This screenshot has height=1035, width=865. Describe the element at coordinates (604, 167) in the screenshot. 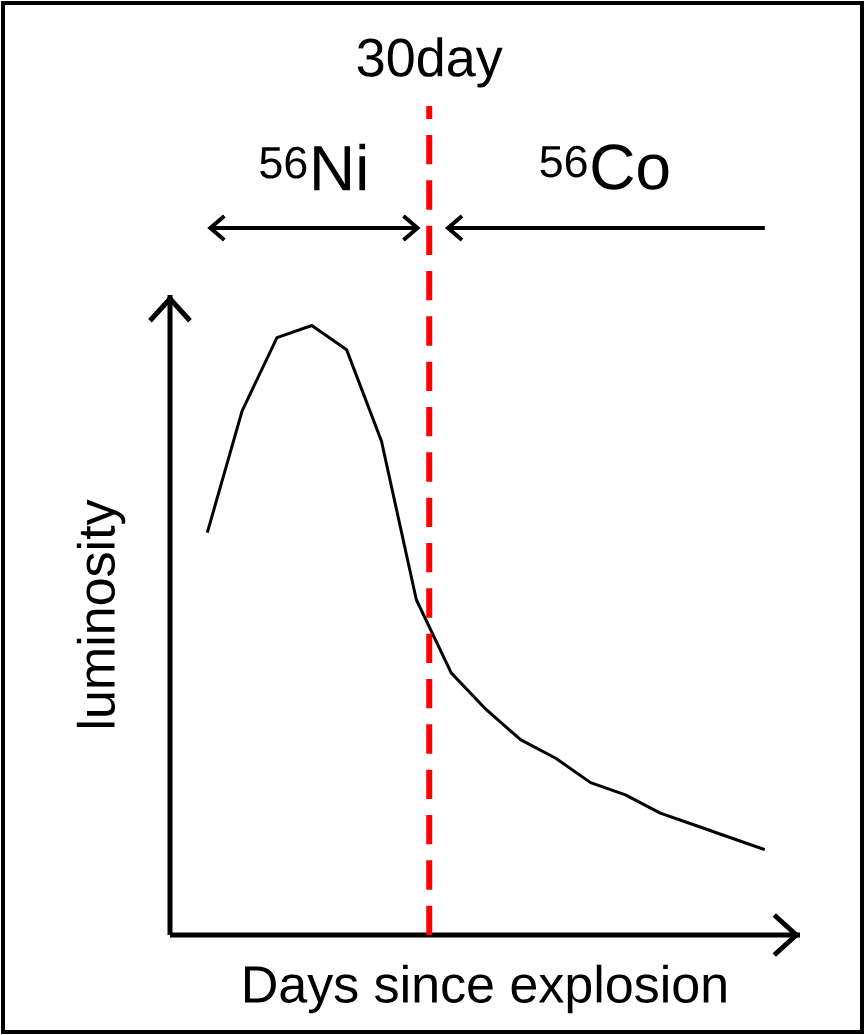

I see `text: $^{56}$Co` at that location.